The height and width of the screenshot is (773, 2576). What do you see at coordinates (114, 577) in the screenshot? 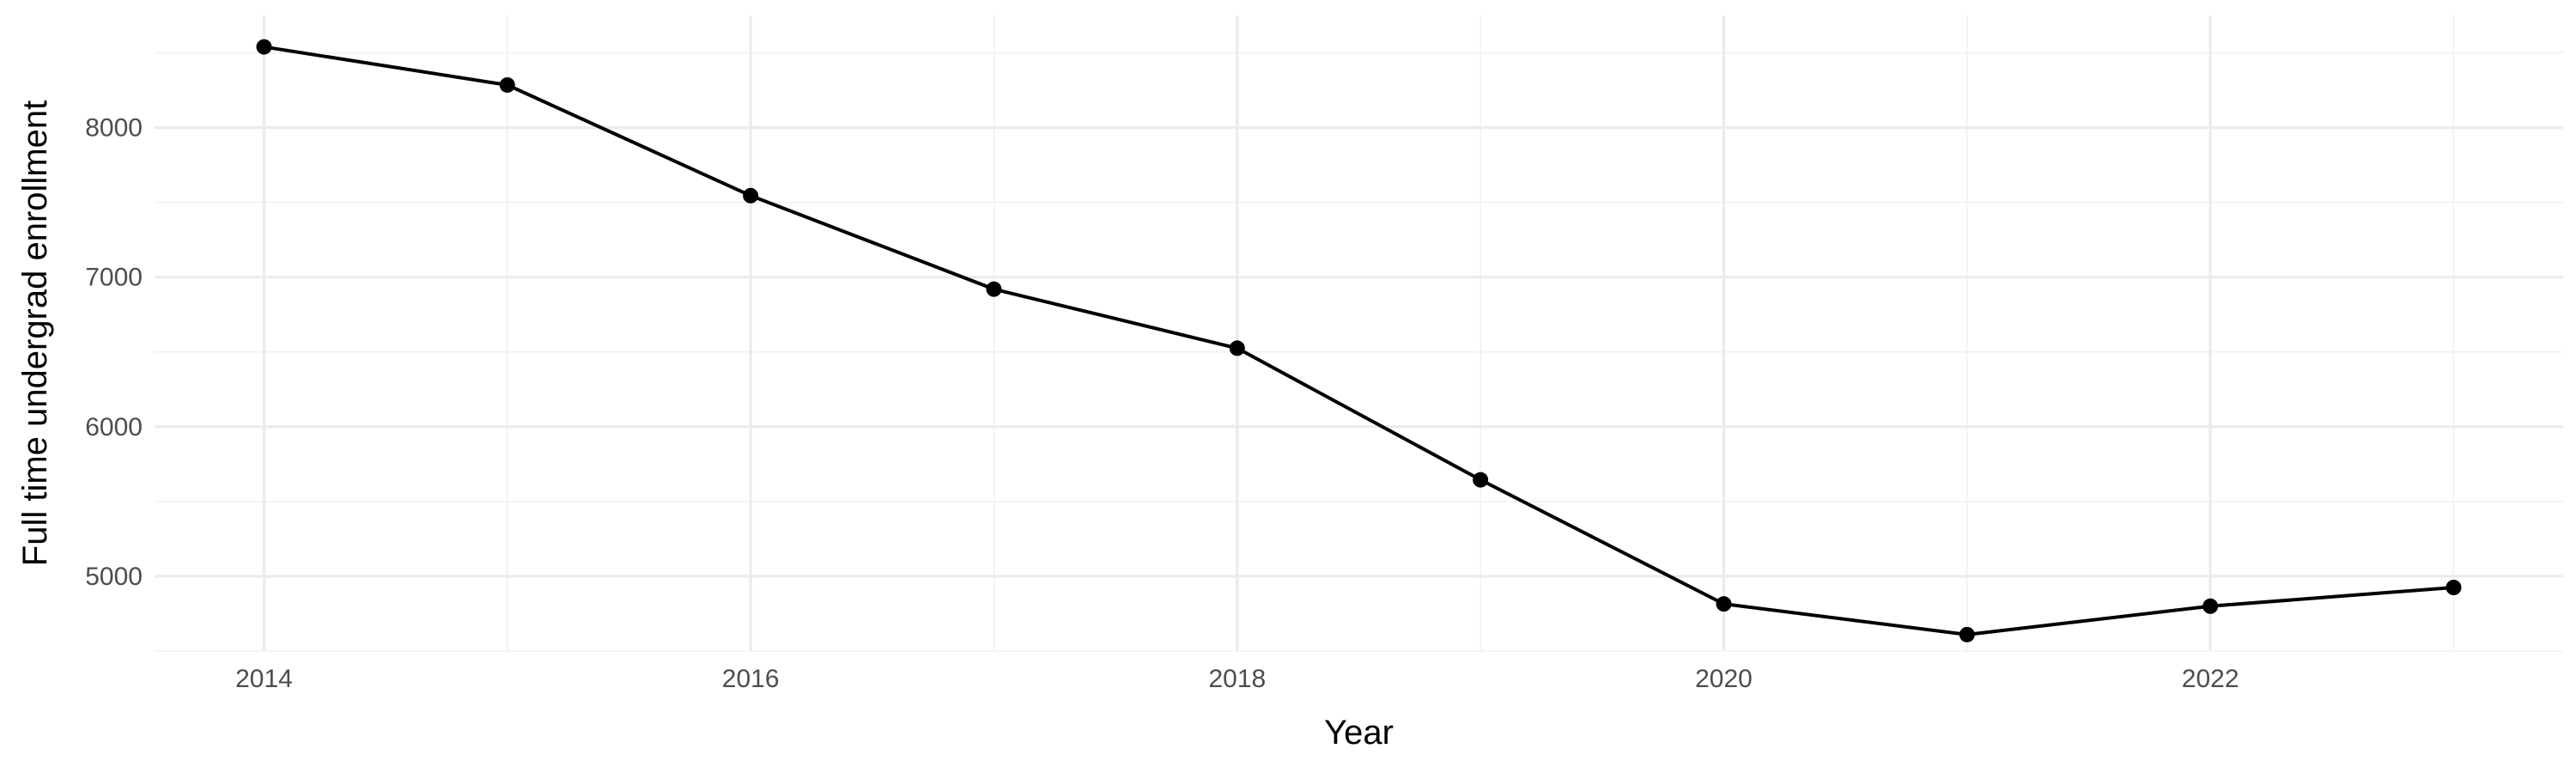
I see `y-tick-label: 5000` at bounding box center [114, 577].